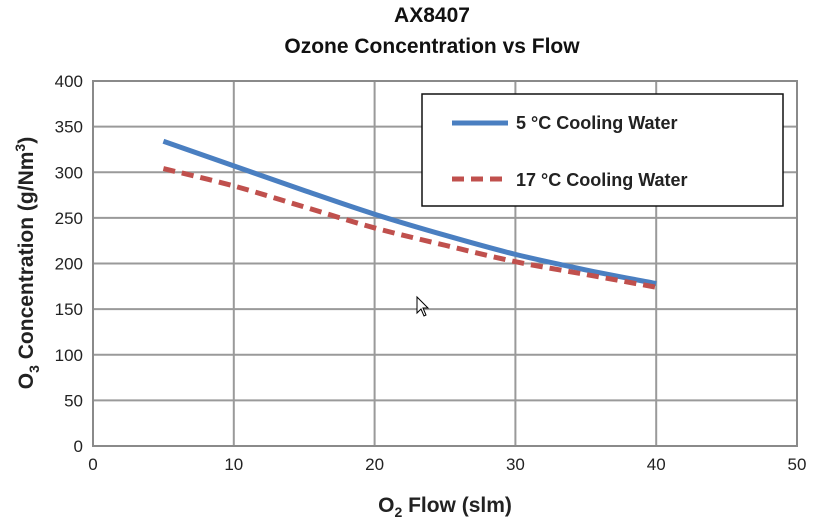  Describe the element at coordinates (69, 172) in the screenshot. I see `y-tick-label: 300` at that location.